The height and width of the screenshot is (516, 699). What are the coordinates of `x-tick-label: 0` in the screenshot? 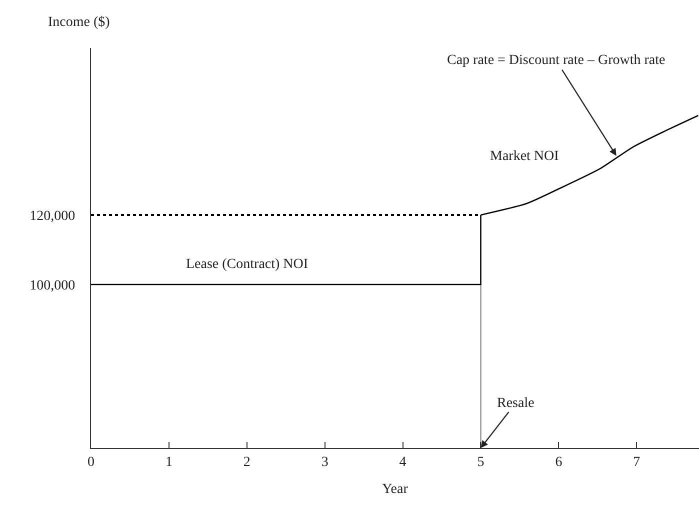 It's located at (91, 462).